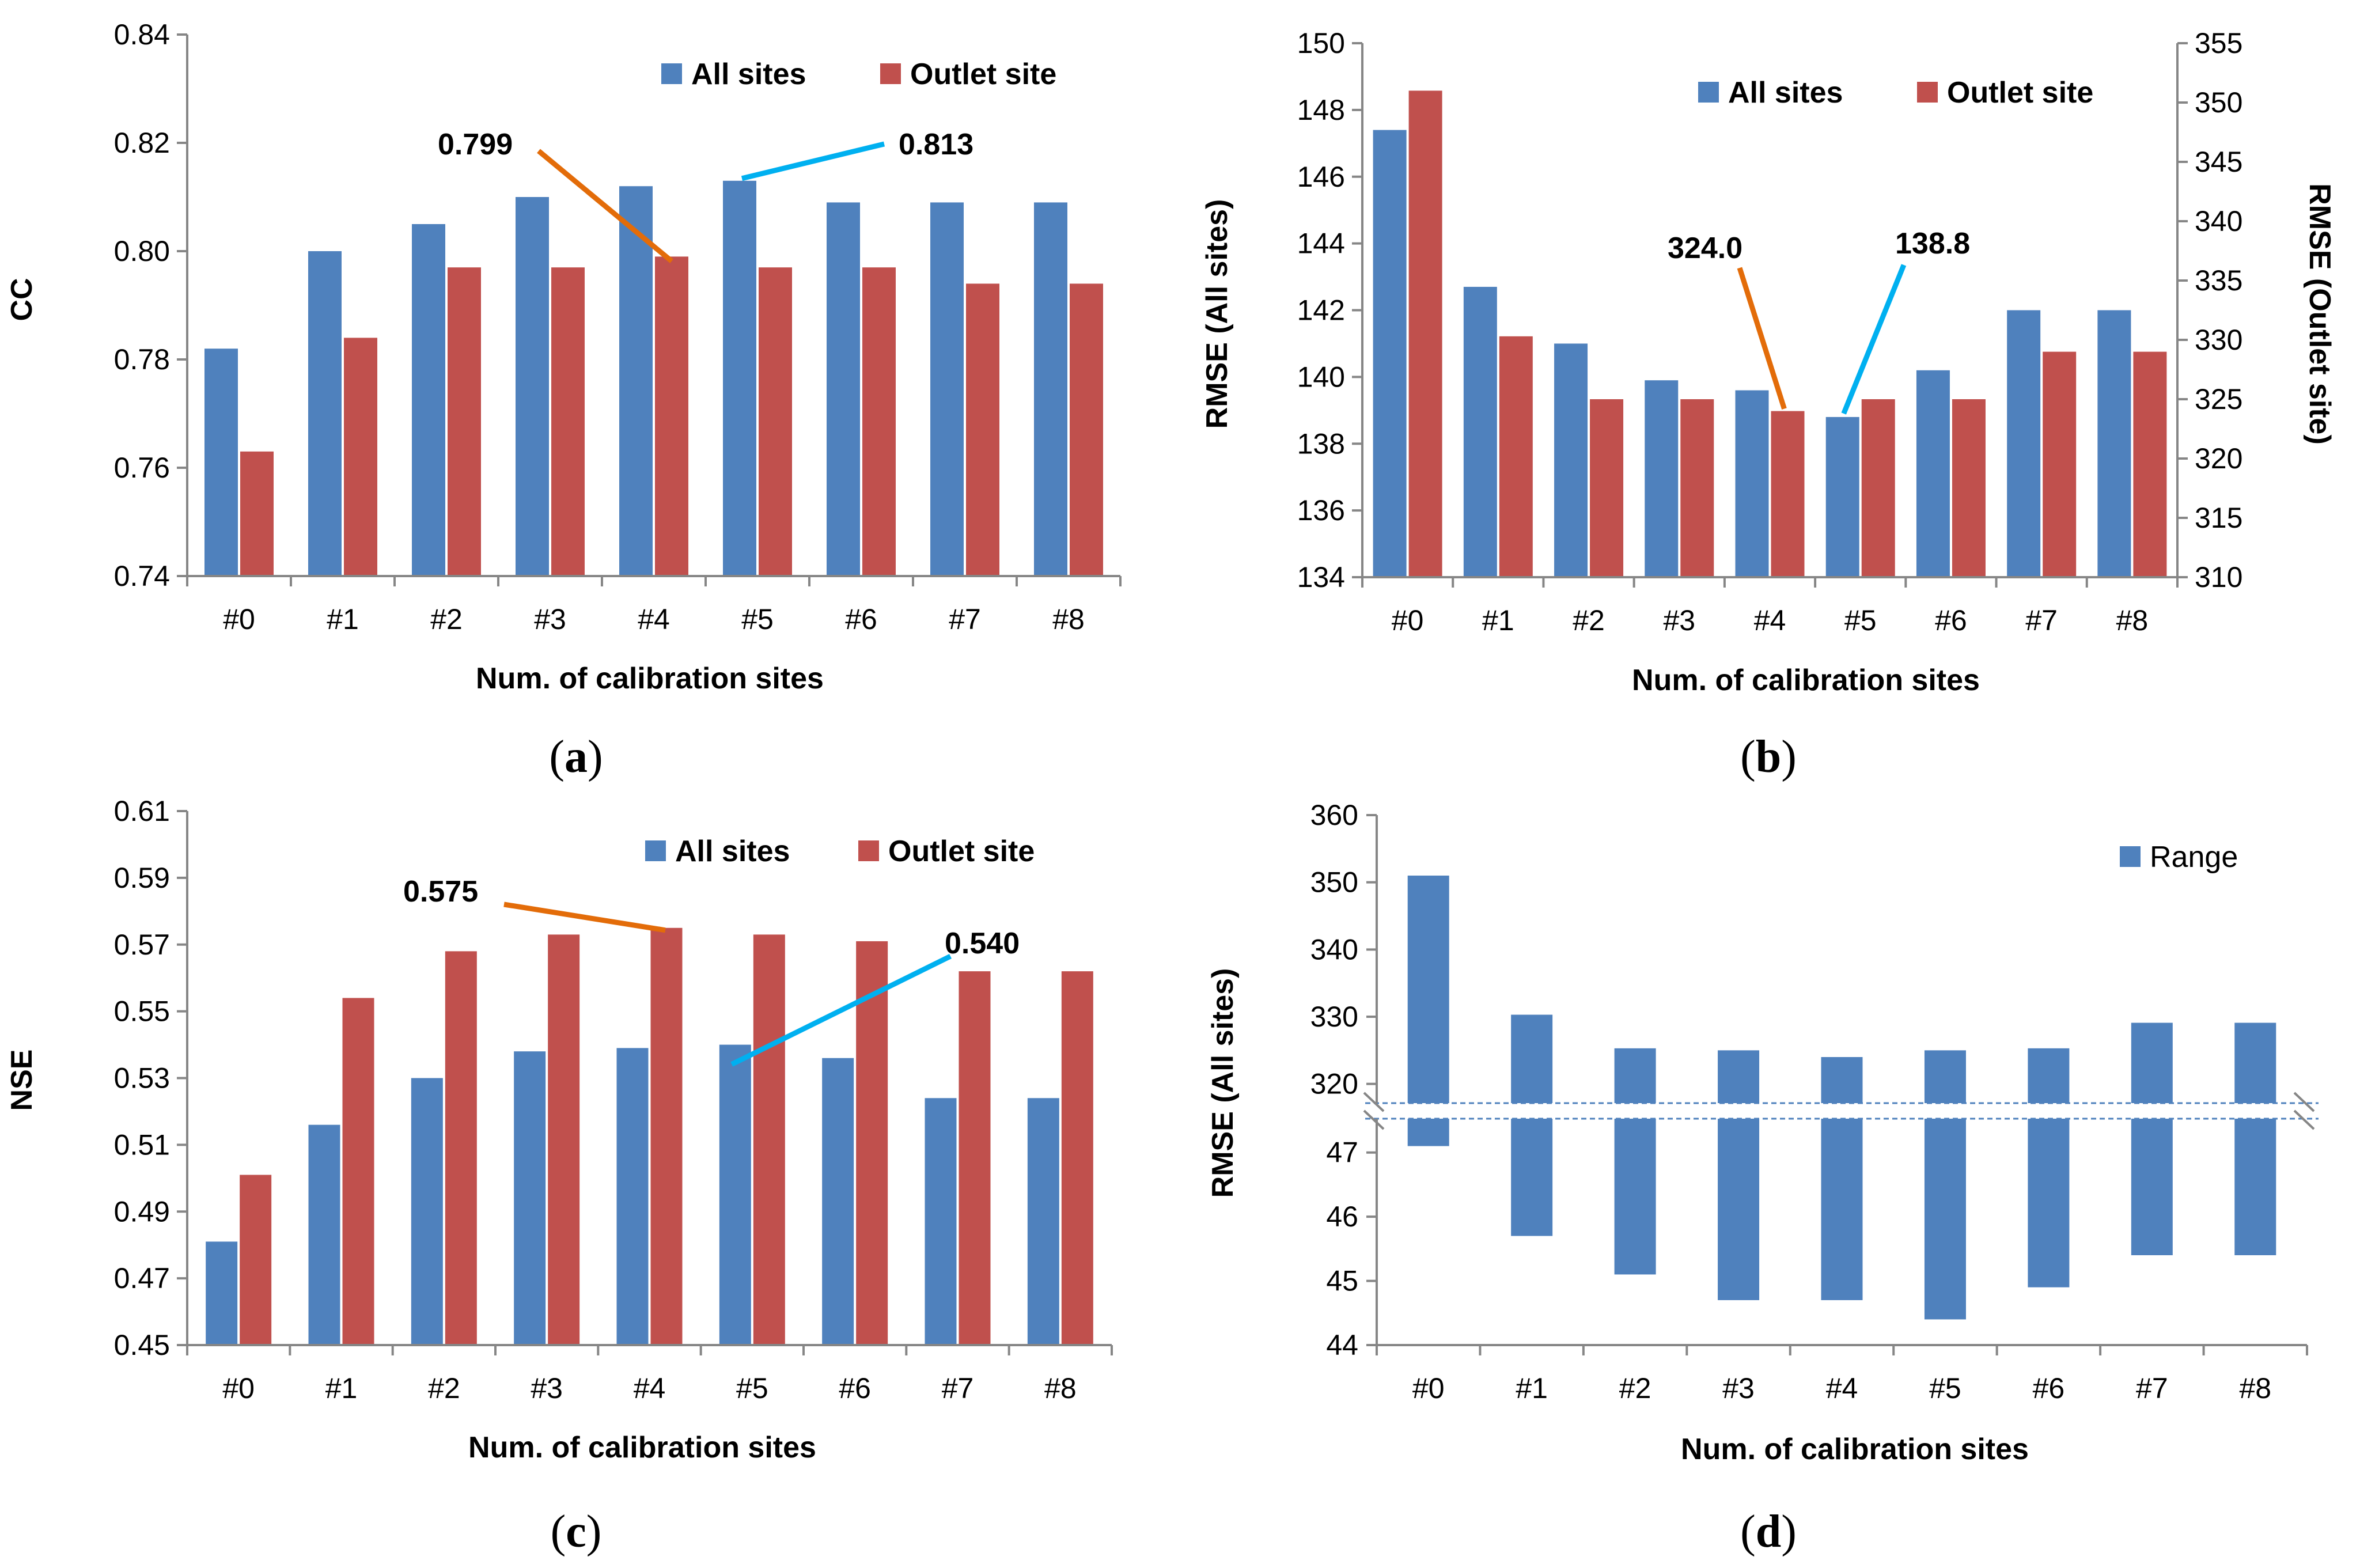 This screenshot has height=1568, width=2360. What do you see at coordinates (22, 1080) in the screenshot?
I see `panel-c-ylabel: NSE` at bounding box center [22, 1080].